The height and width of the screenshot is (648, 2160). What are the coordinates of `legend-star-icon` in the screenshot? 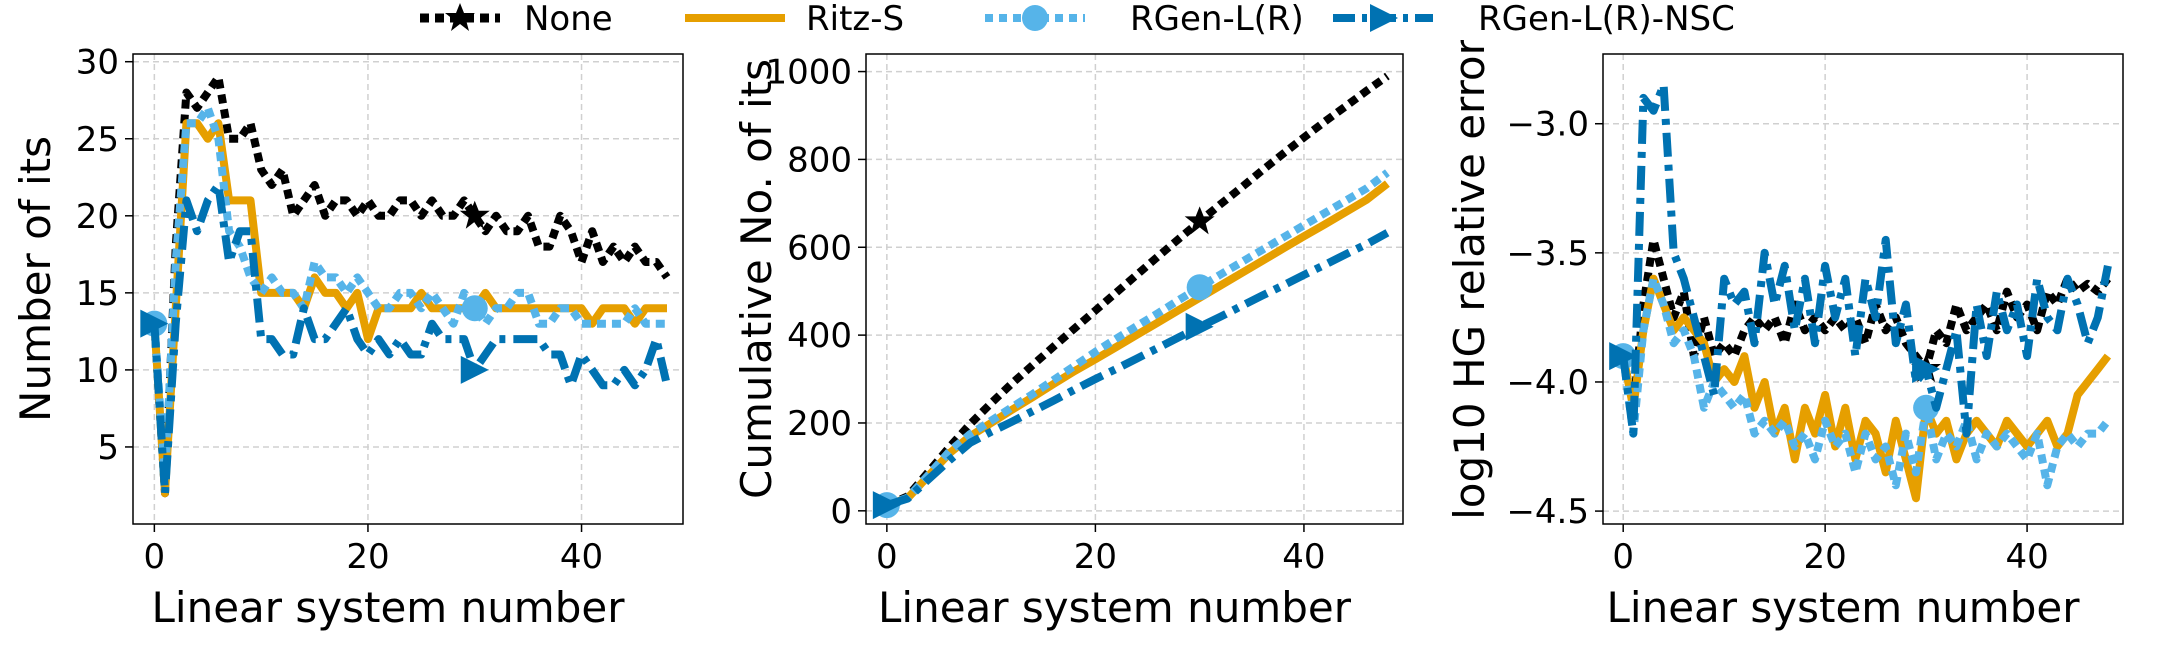 It's located at (460, 17).